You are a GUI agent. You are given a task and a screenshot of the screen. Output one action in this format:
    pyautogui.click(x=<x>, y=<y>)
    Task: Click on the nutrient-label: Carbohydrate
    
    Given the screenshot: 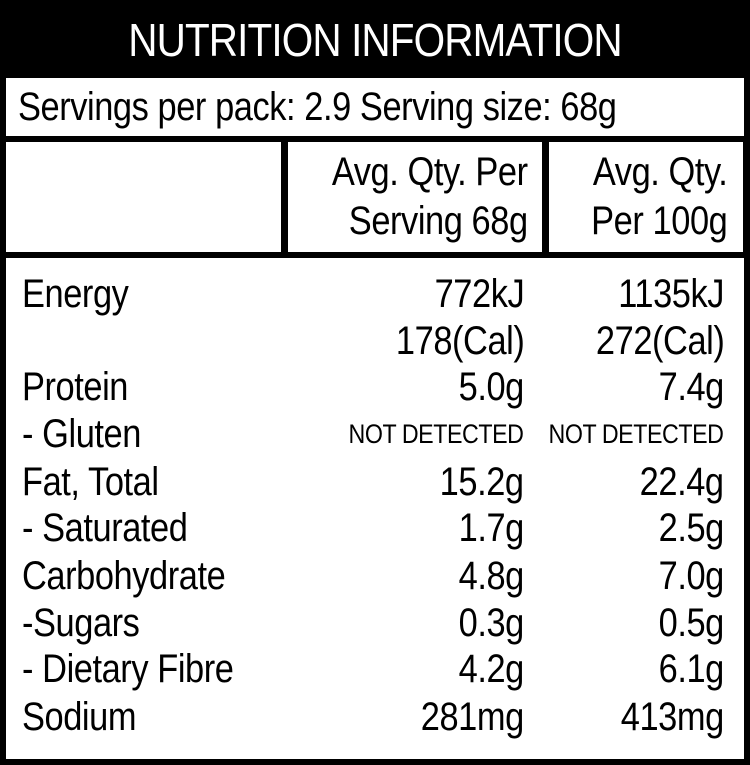 What is the action you would take?
    pyautogui.click(x=124, y=576)
    